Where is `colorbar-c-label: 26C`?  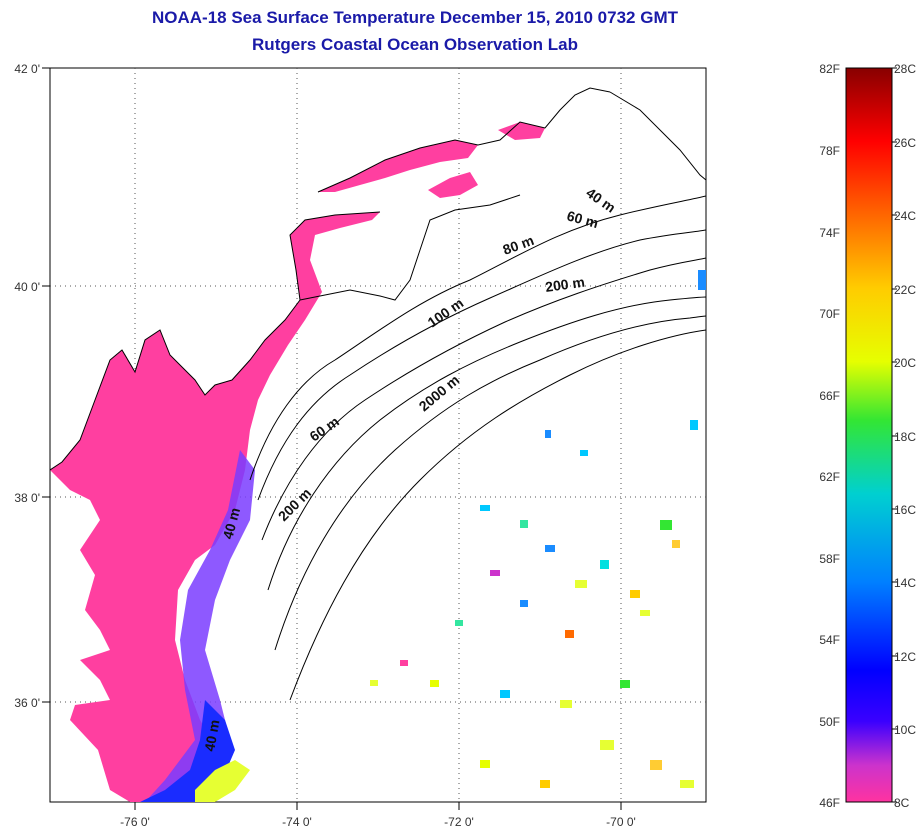 colorbar-c-label: 26C is located at coordinates (905, 143).